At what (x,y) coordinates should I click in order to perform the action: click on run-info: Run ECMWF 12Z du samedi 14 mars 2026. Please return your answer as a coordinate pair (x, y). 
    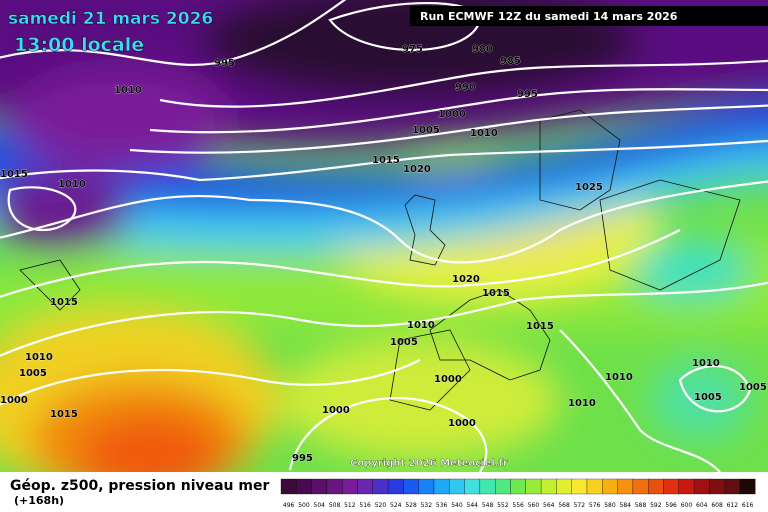
    Looking at the image, I should click on (549, 16).